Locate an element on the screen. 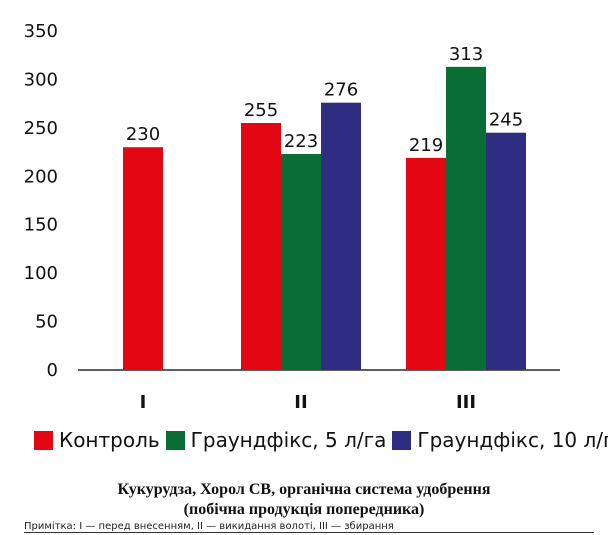  legend-item-10l: Граундфікс, 10 л/га is located at coordinates (500, 440).